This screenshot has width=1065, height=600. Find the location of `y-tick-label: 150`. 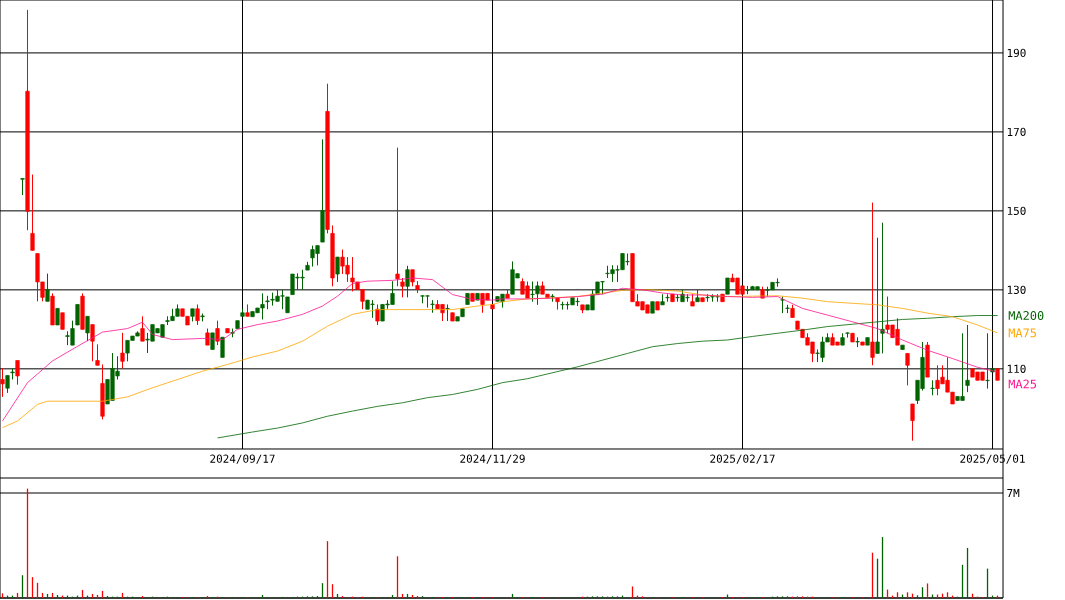

y-tick-label: 150 is located at coordinates (1016, 211).